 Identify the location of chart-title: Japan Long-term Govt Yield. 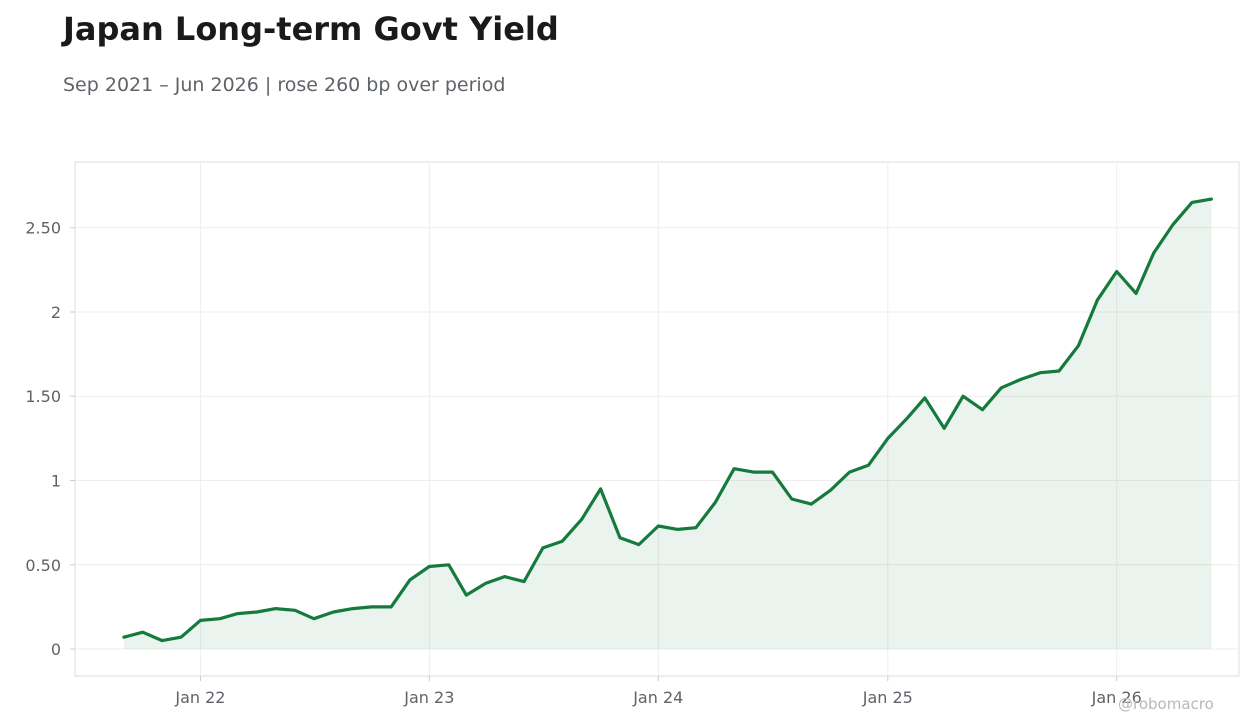
(311, 29).